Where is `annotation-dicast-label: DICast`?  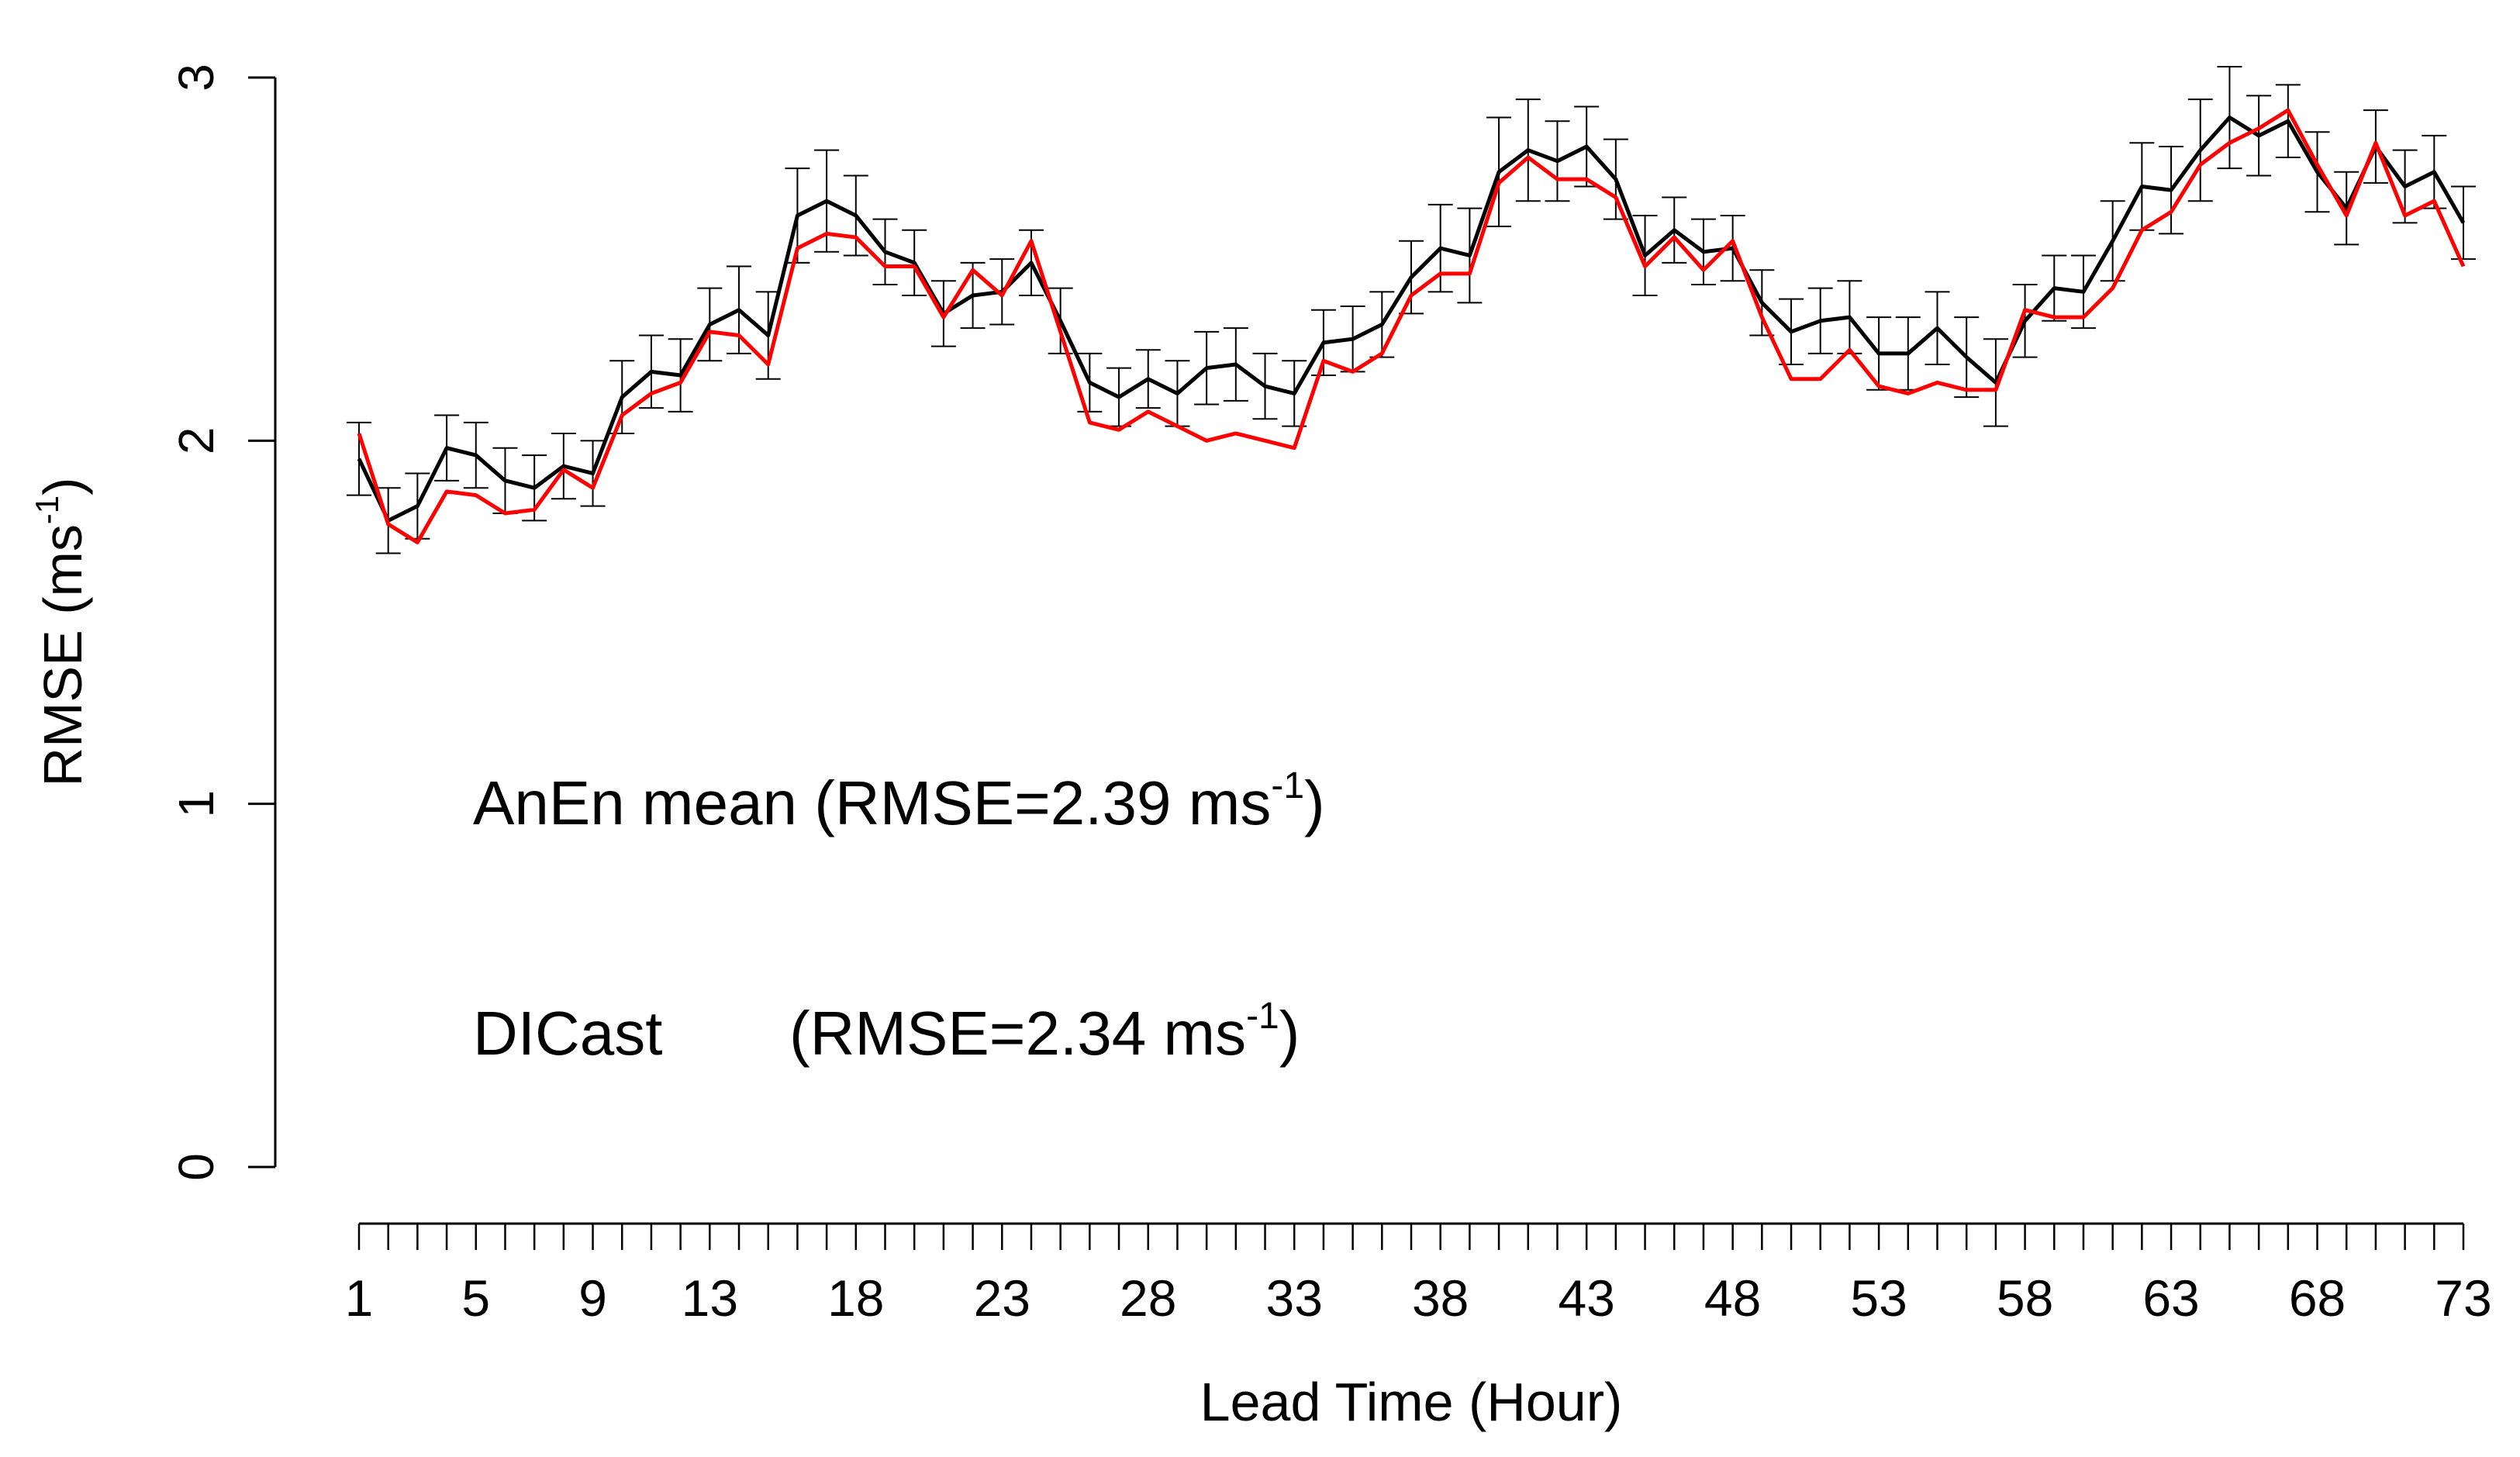 annotation-dicast-label: DICast is located at coordinates (568, 1033).